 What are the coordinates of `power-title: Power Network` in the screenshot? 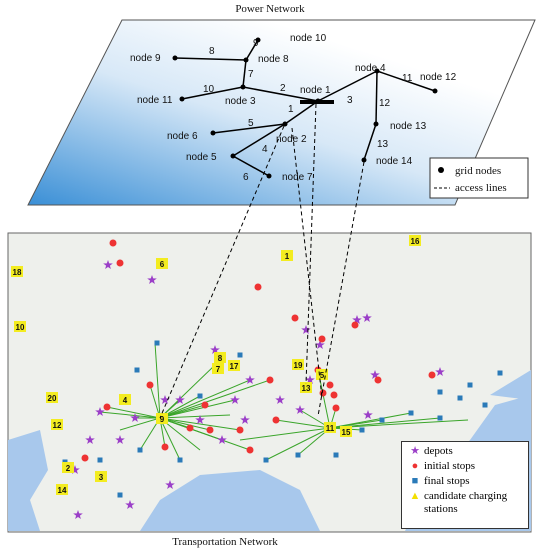 It's located at (270, 9).